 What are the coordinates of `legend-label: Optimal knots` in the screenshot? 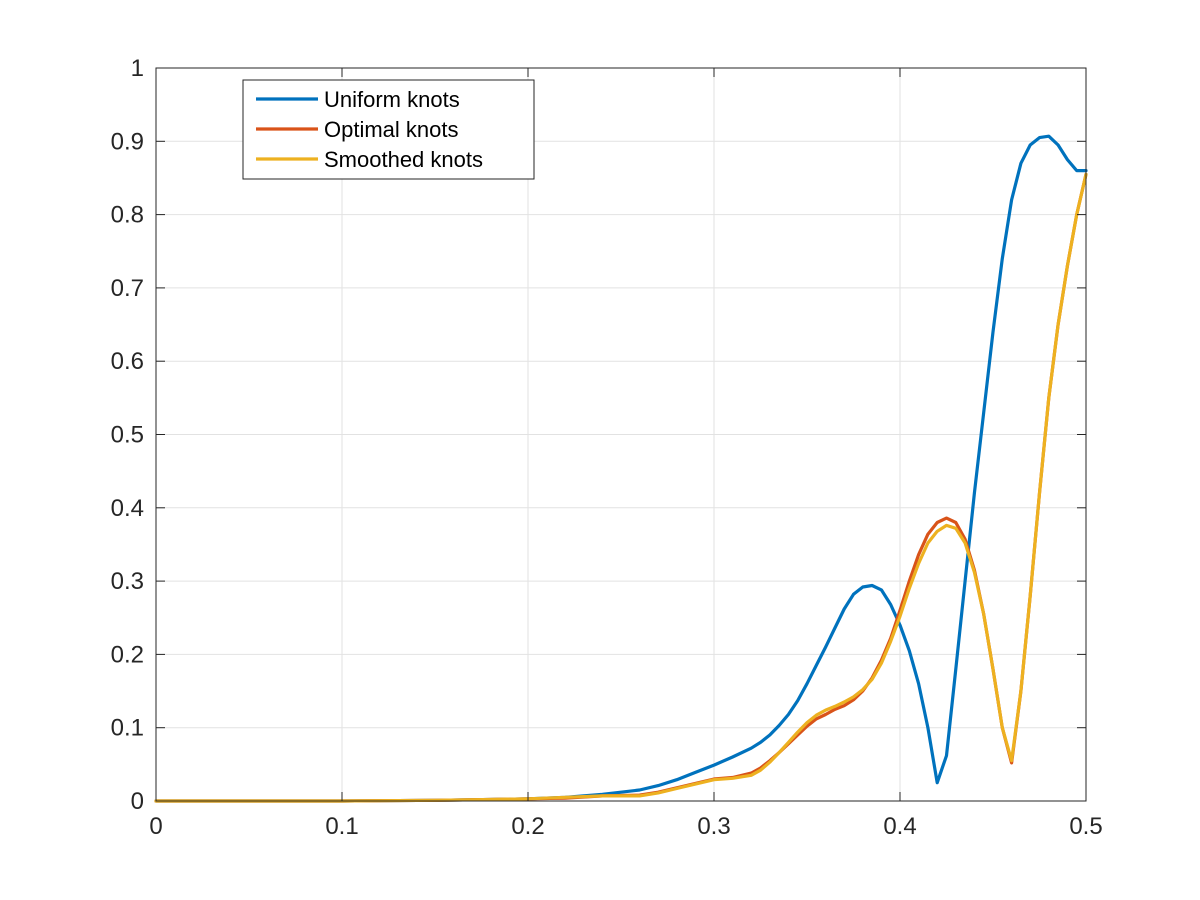 It's located at (391, 129).